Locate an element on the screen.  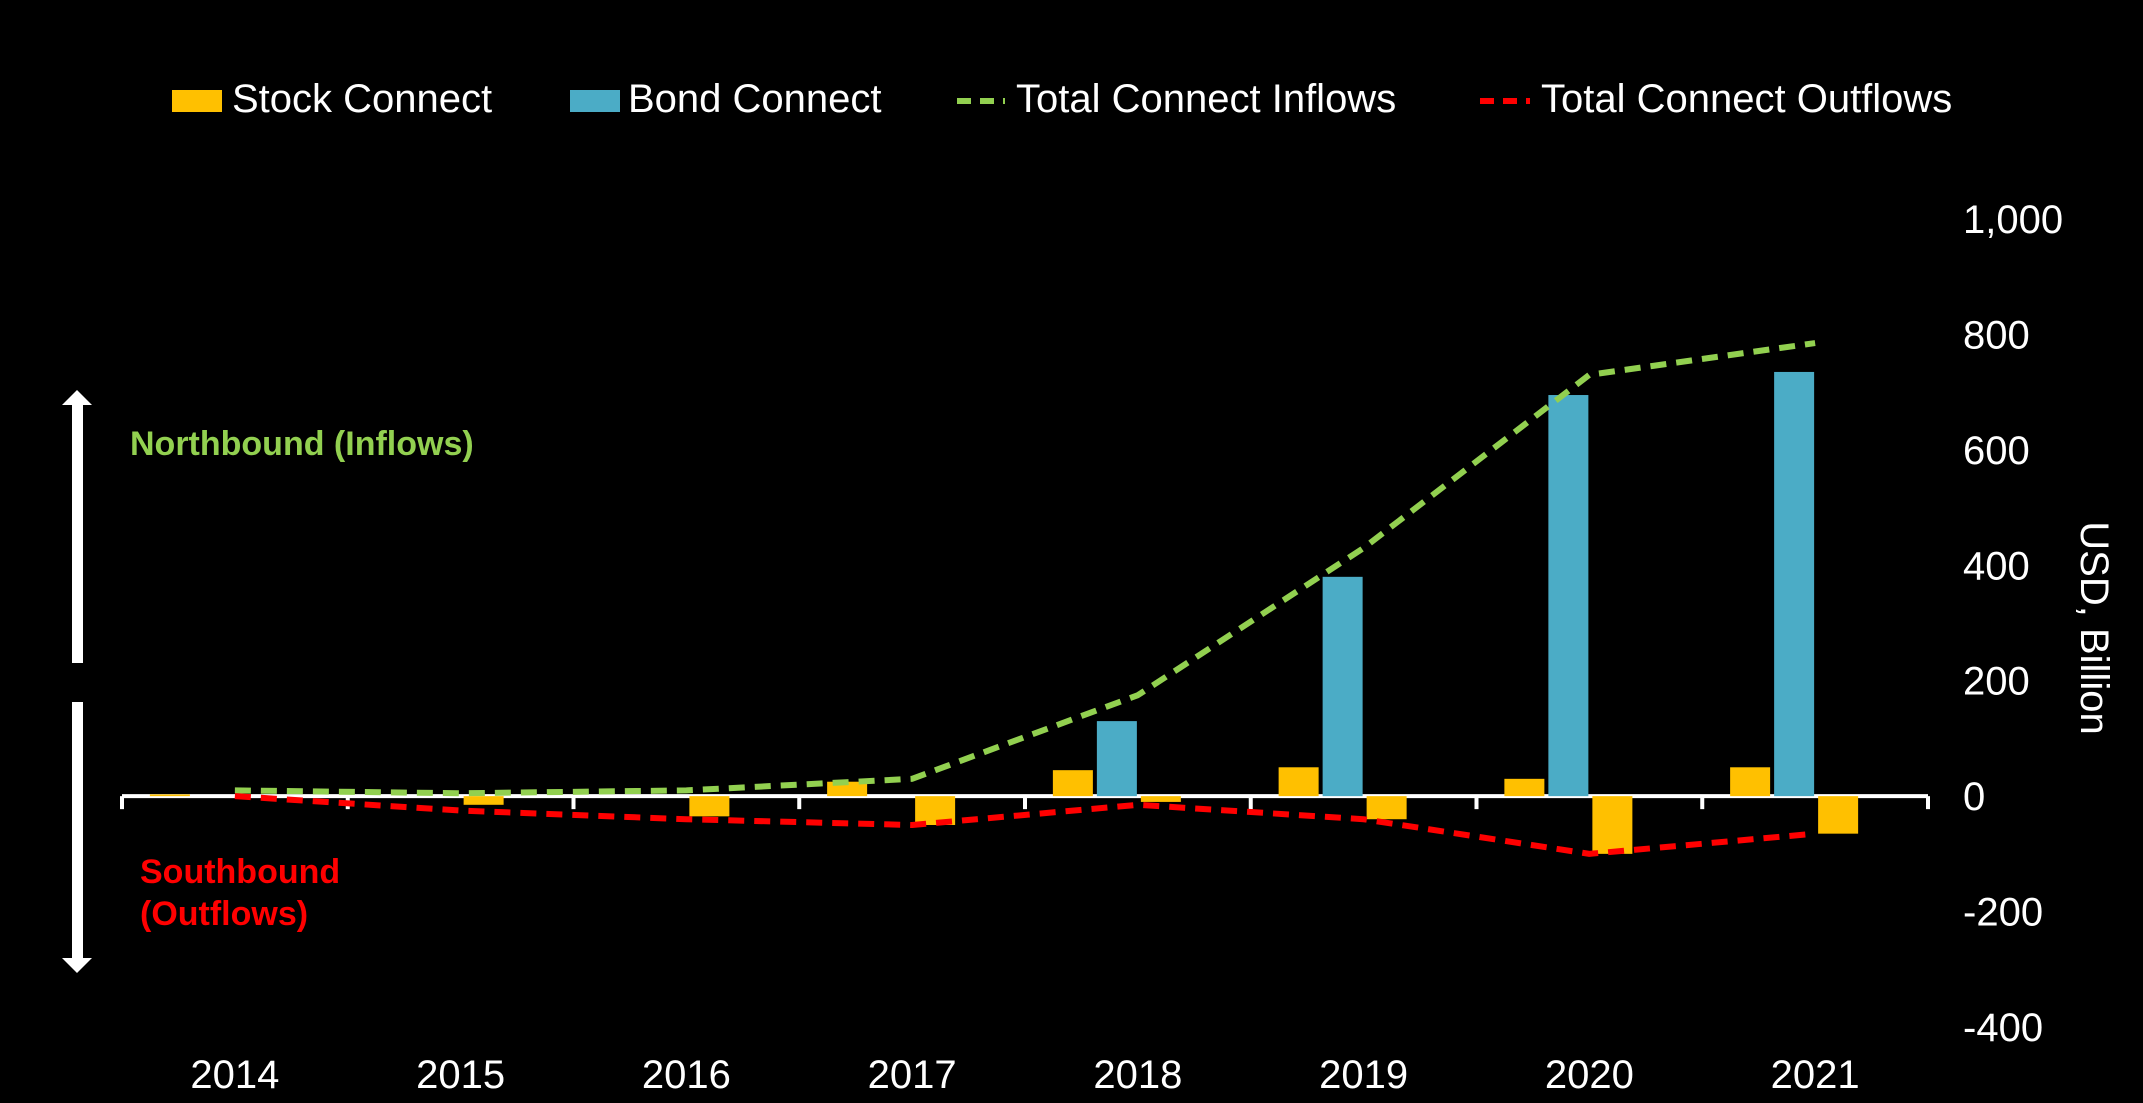
bar-stock-connect-outflow-2019 is located at coordinates (1386, 808).